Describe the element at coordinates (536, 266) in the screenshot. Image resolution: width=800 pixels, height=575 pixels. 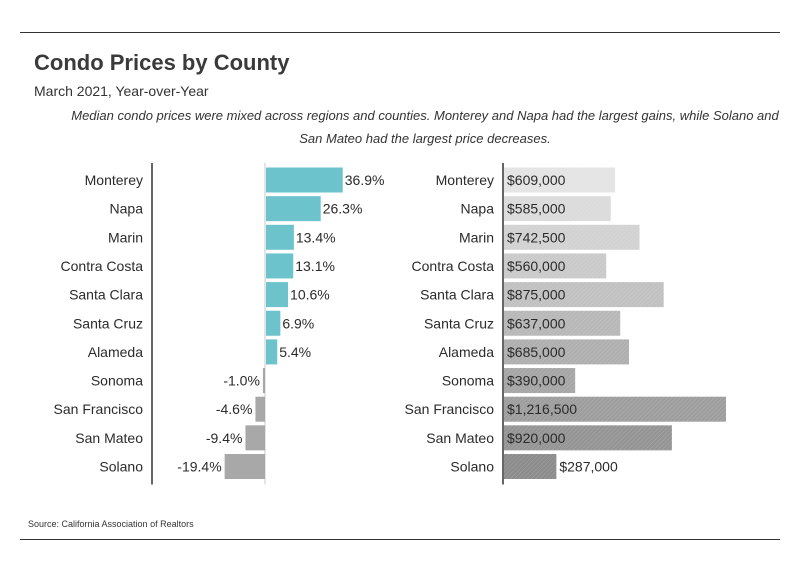
I see `price-value-label: $560,000` at that location.